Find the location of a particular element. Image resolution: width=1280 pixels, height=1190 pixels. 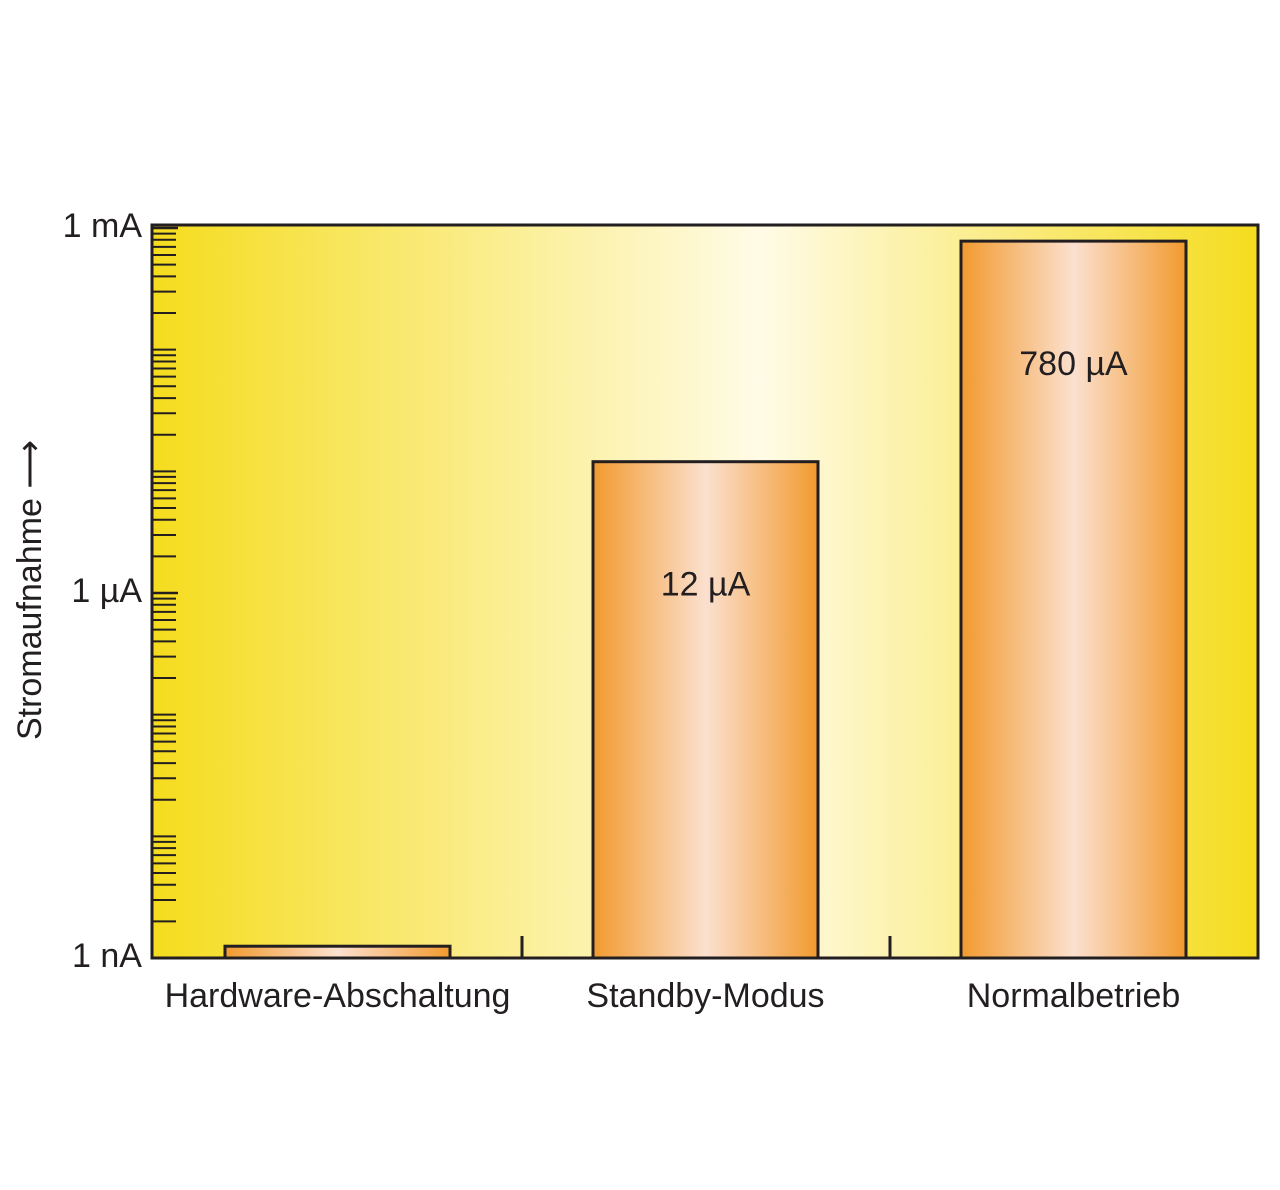

y-tick-label: 1 mA is located at coordinates (103, 226).